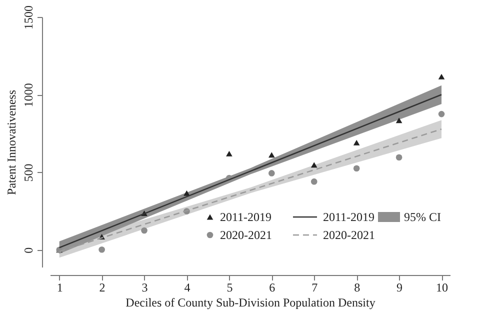  Describe the element at coordinates (442, 287) in the screenshot. I see `x-tick-label: 10` at that location.